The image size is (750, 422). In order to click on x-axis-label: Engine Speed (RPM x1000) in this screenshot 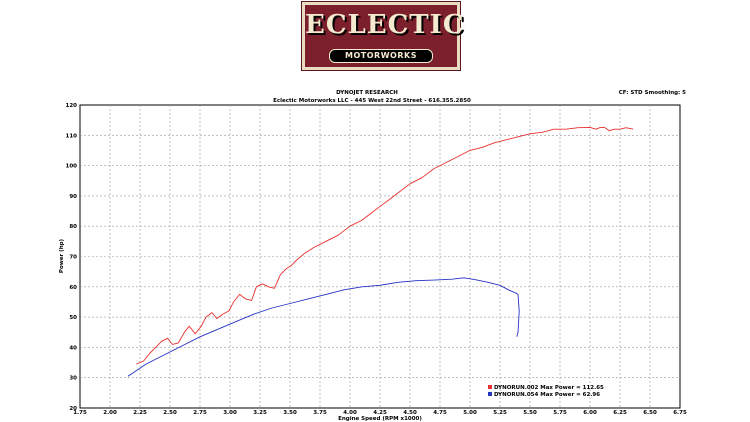, I will do `click(380, 419)`.